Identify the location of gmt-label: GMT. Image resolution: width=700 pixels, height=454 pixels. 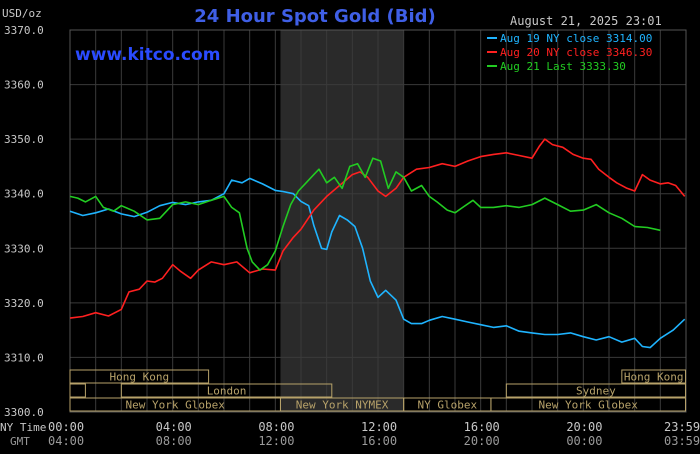
(20, 441).